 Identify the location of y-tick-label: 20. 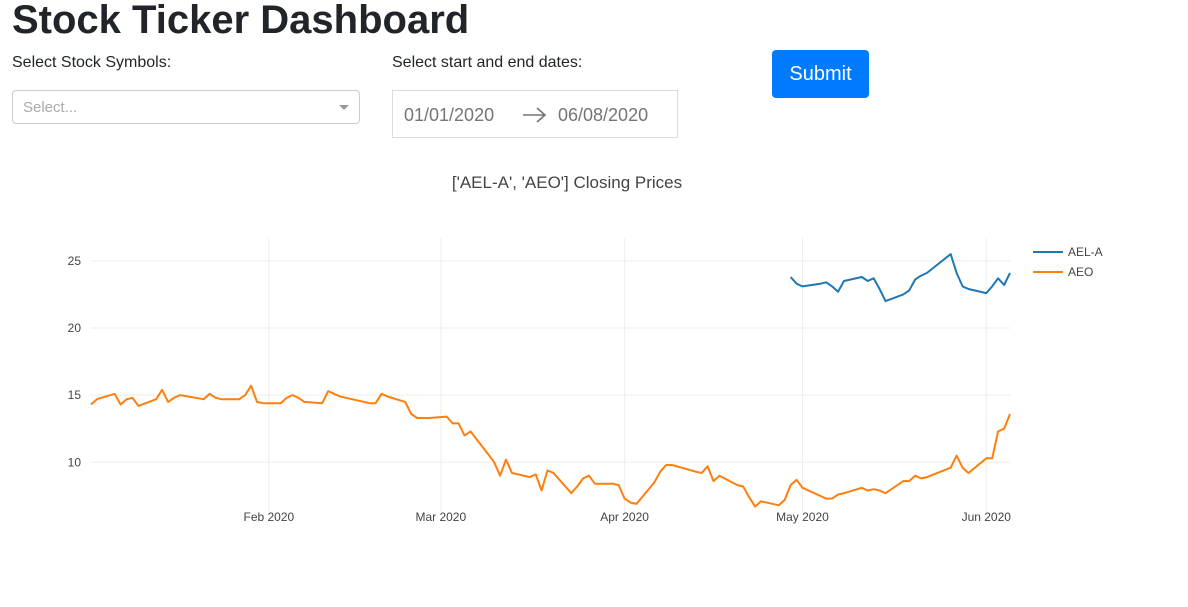
(75, 328).